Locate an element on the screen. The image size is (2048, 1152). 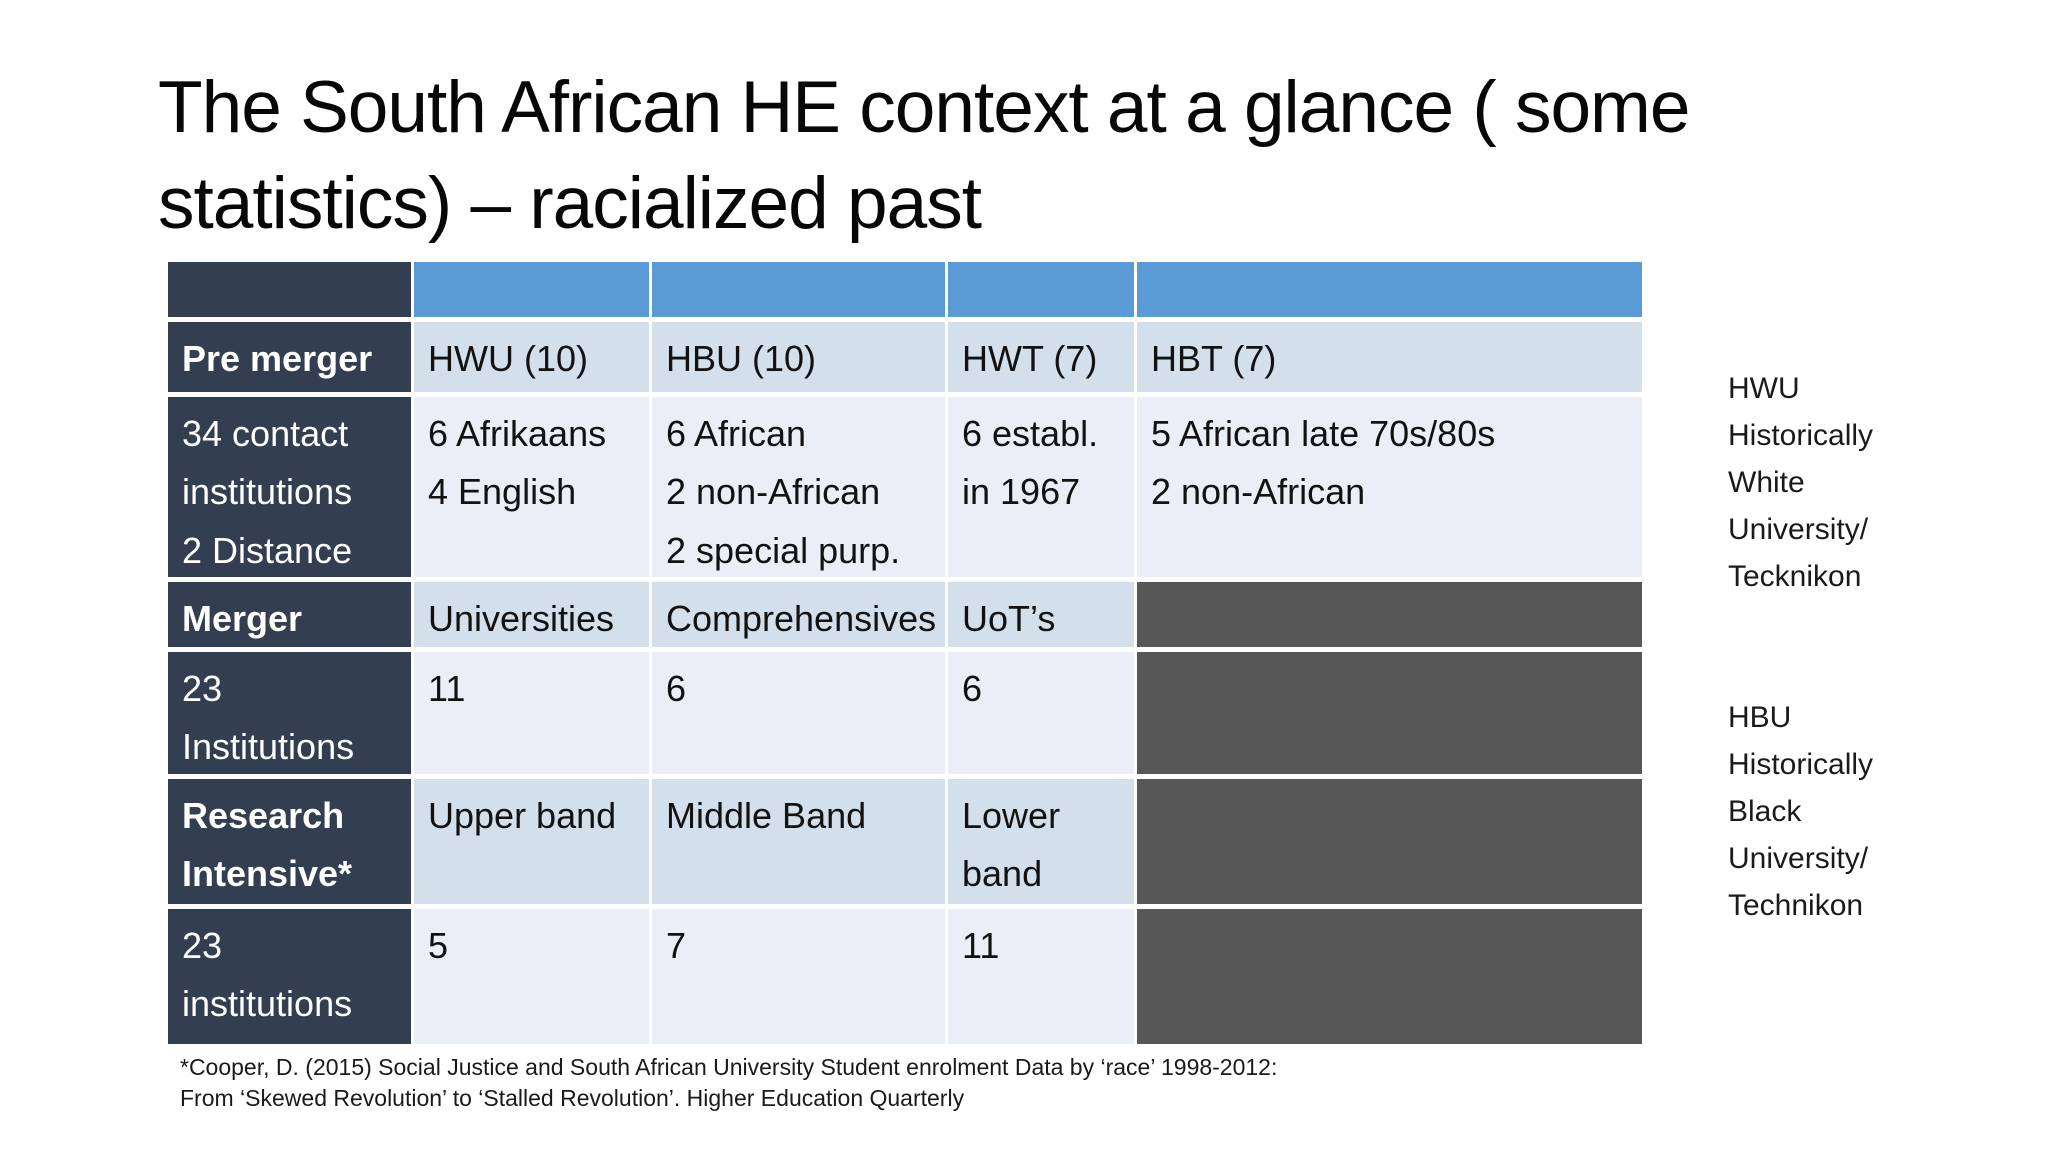
table-cell-band-lower-count: 11 is located at coordinates (1041, 976).